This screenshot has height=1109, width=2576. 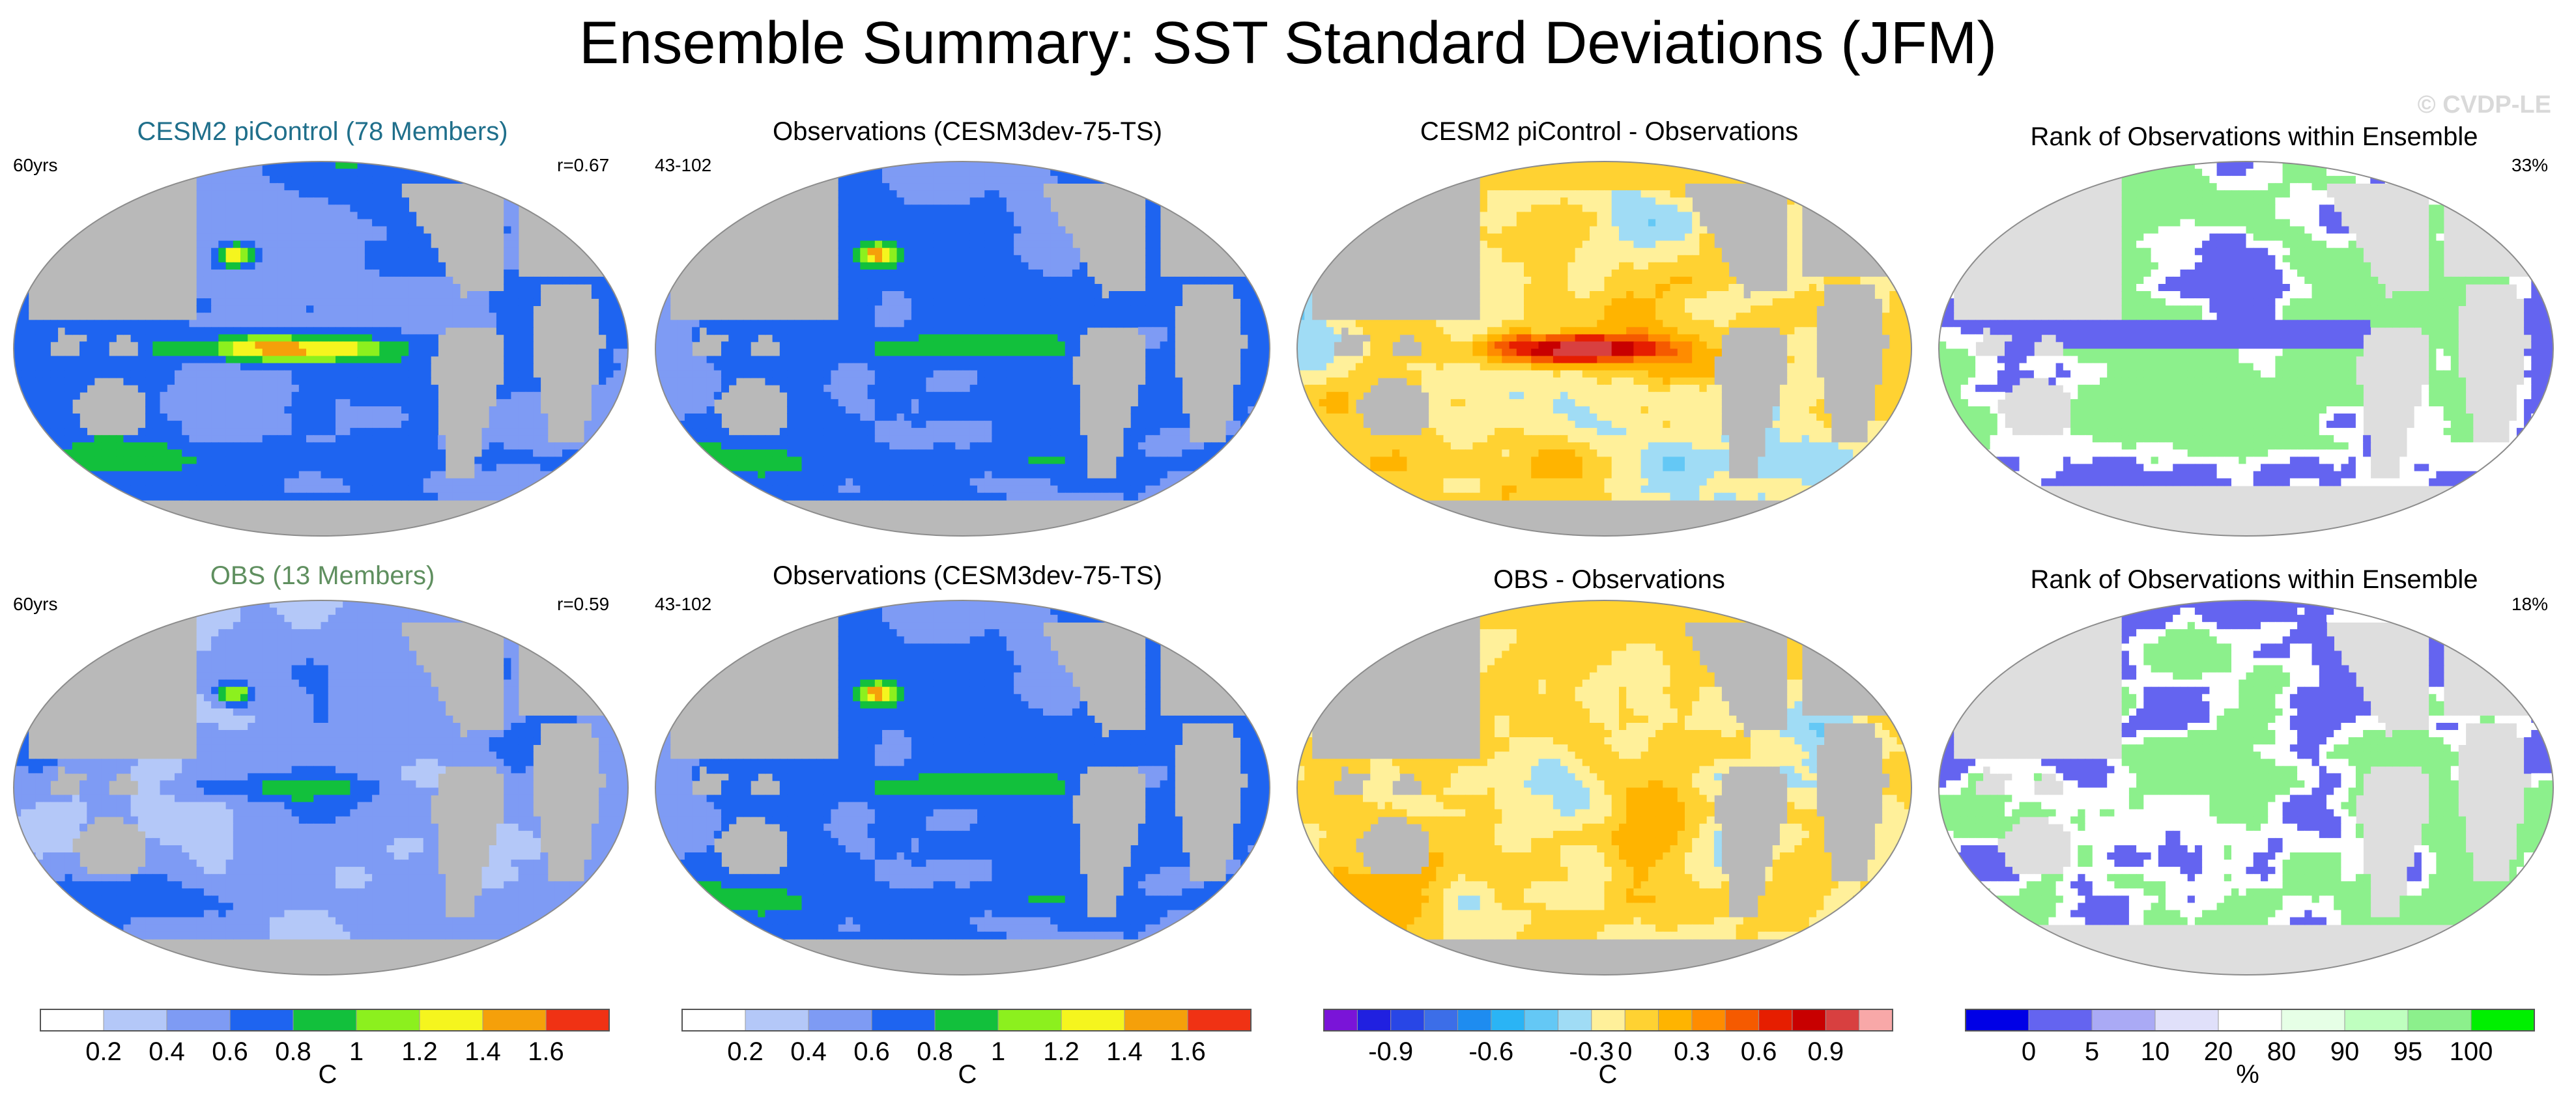 What do you see at coordinates (35, 604) in the screenshot?
I see `panel-5-period: 60yrs` at bounding box center [35, 604].